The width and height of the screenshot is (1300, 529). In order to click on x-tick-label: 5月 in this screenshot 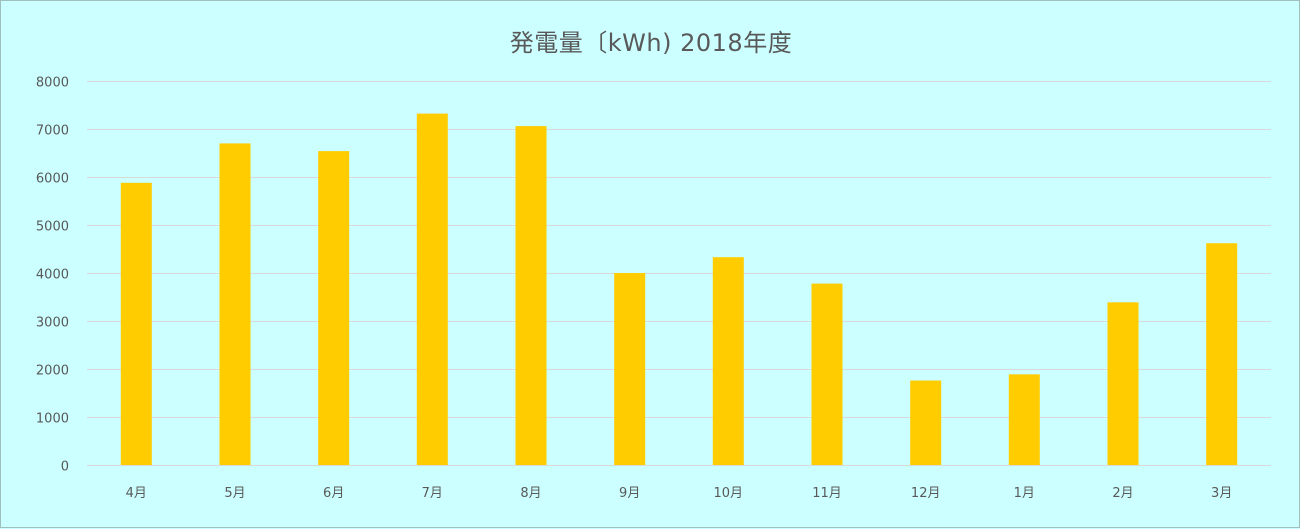, I will do `click(234, 493)`.